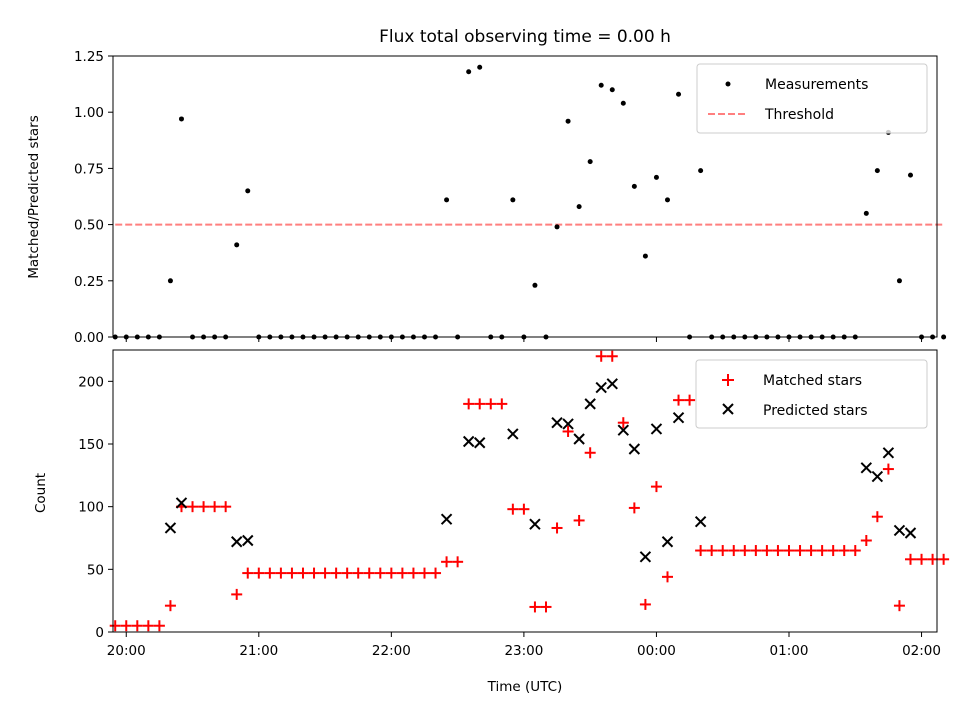 Image resolution: width=960 pixels, height=720 pixels. Describe the element at coordinates (41, 493) in the screenshot. I see `bottom-y-axis-label: Count` at that location.